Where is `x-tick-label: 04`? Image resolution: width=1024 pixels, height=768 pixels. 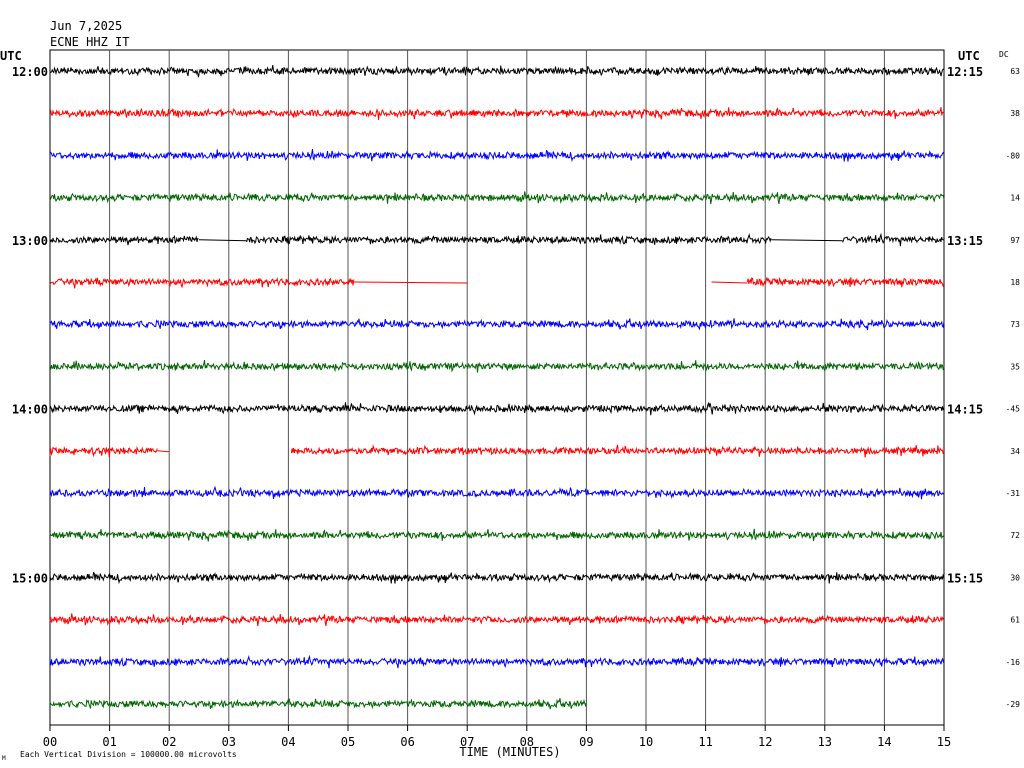 x-tick-label: 04 is located at coordinates (288, 742).